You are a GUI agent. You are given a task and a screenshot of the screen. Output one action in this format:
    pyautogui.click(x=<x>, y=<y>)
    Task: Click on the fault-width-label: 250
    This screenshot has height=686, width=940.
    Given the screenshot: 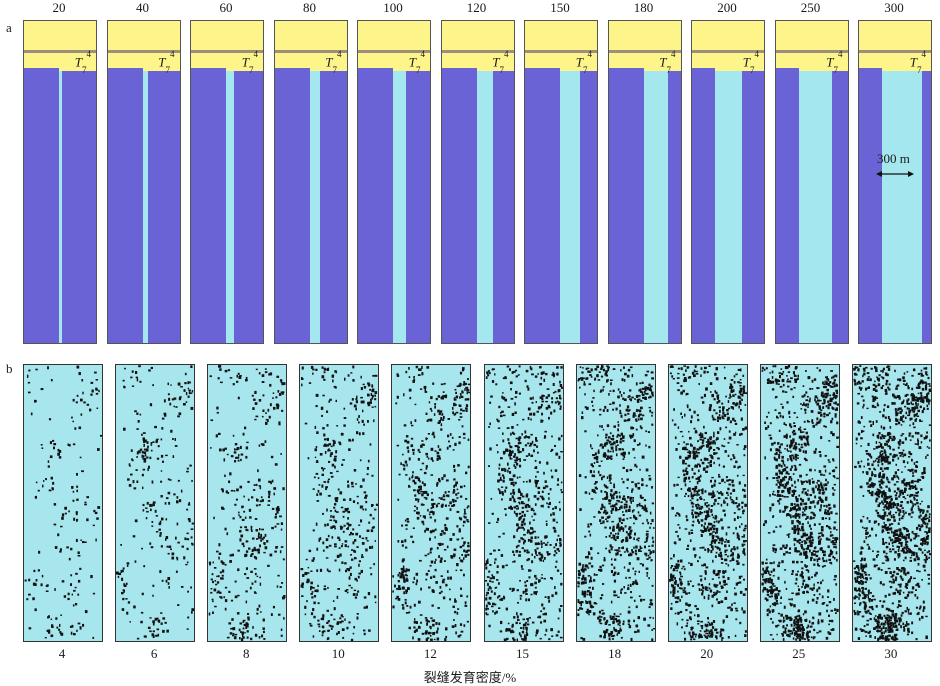 What is the action you would take?
    pyautogui.click(x=810, y=7)
    